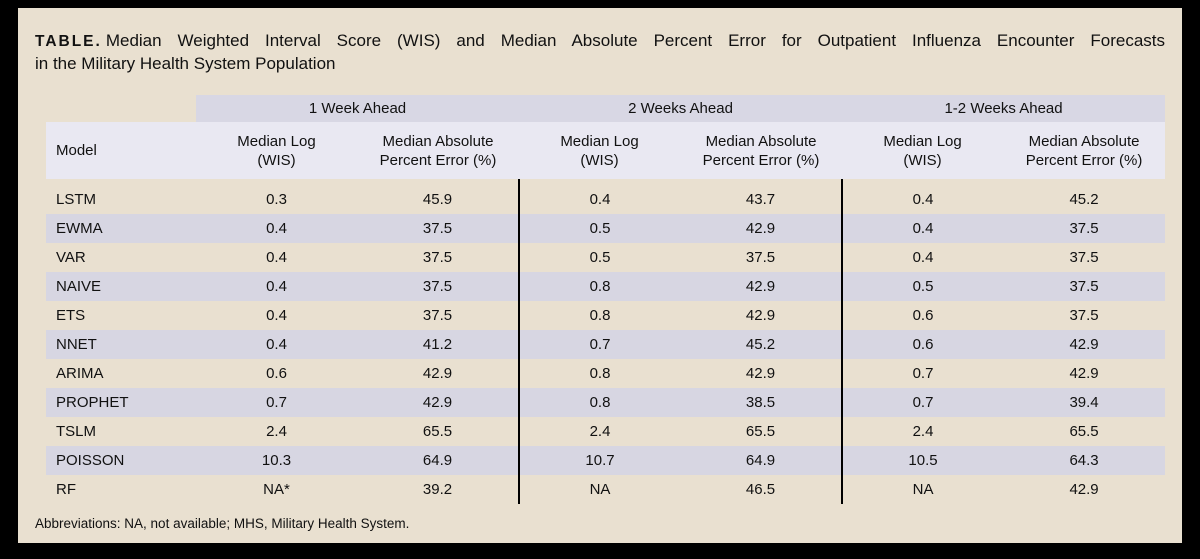  I want to click on model-cell: NAIVE, so click(121, 286).